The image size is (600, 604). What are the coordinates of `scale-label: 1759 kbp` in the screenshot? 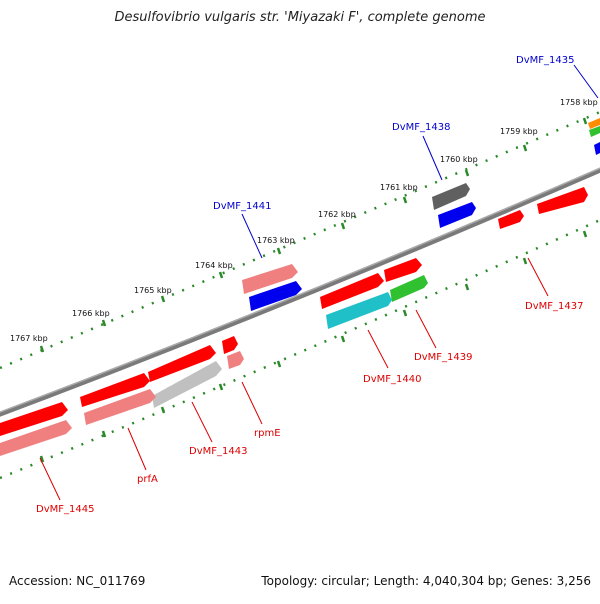 It's located at (519, 131).